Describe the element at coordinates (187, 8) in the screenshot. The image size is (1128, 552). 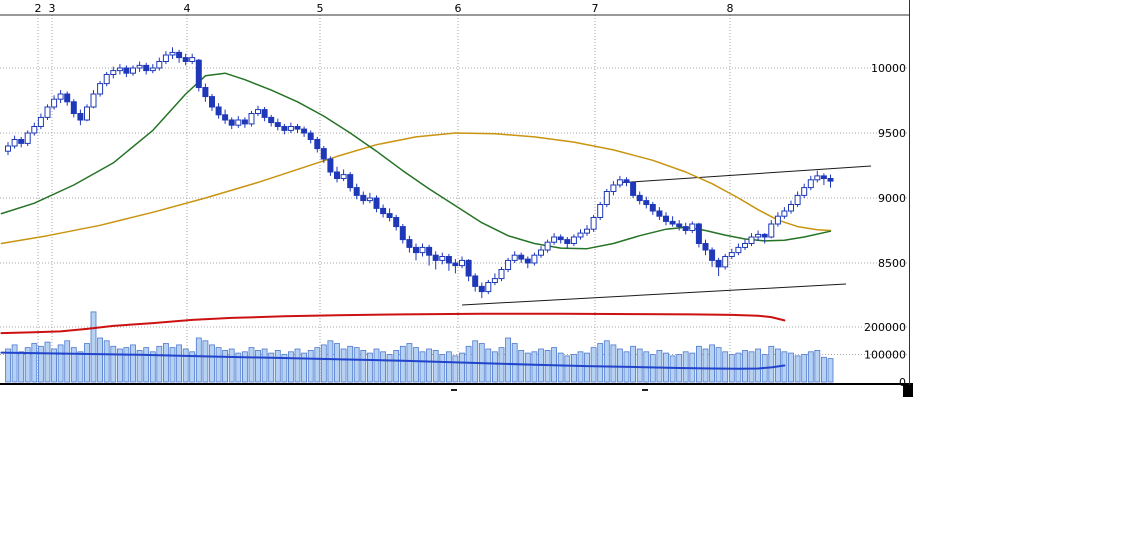
I see `month-label: 4` at that location.